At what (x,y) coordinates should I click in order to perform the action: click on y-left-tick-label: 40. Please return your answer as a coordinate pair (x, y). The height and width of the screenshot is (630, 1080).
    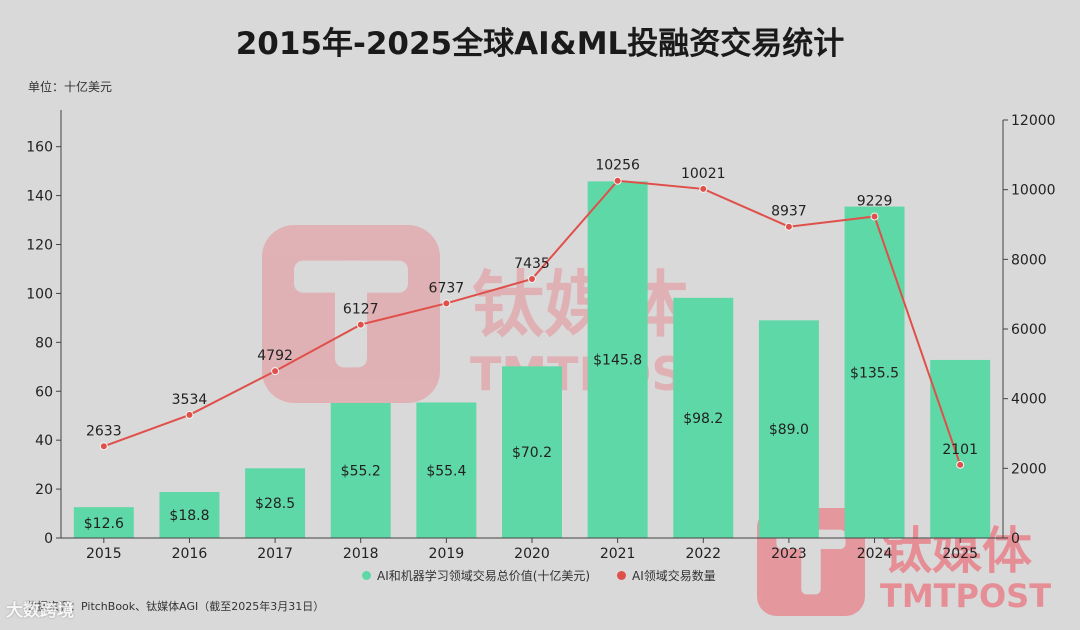
    Looking at the image, I should click on (44, 441).